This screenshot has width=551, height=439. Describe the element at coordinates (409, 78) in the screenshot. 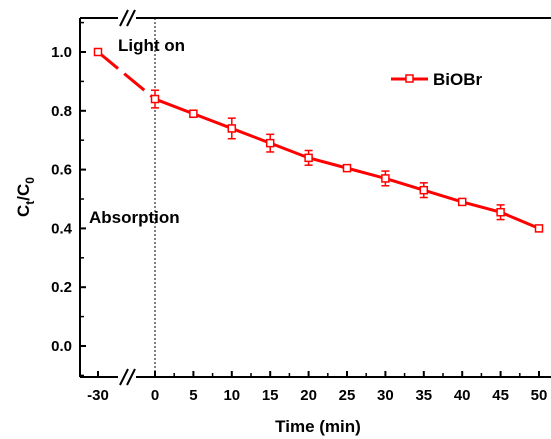

I see `legend-marker` at that location.